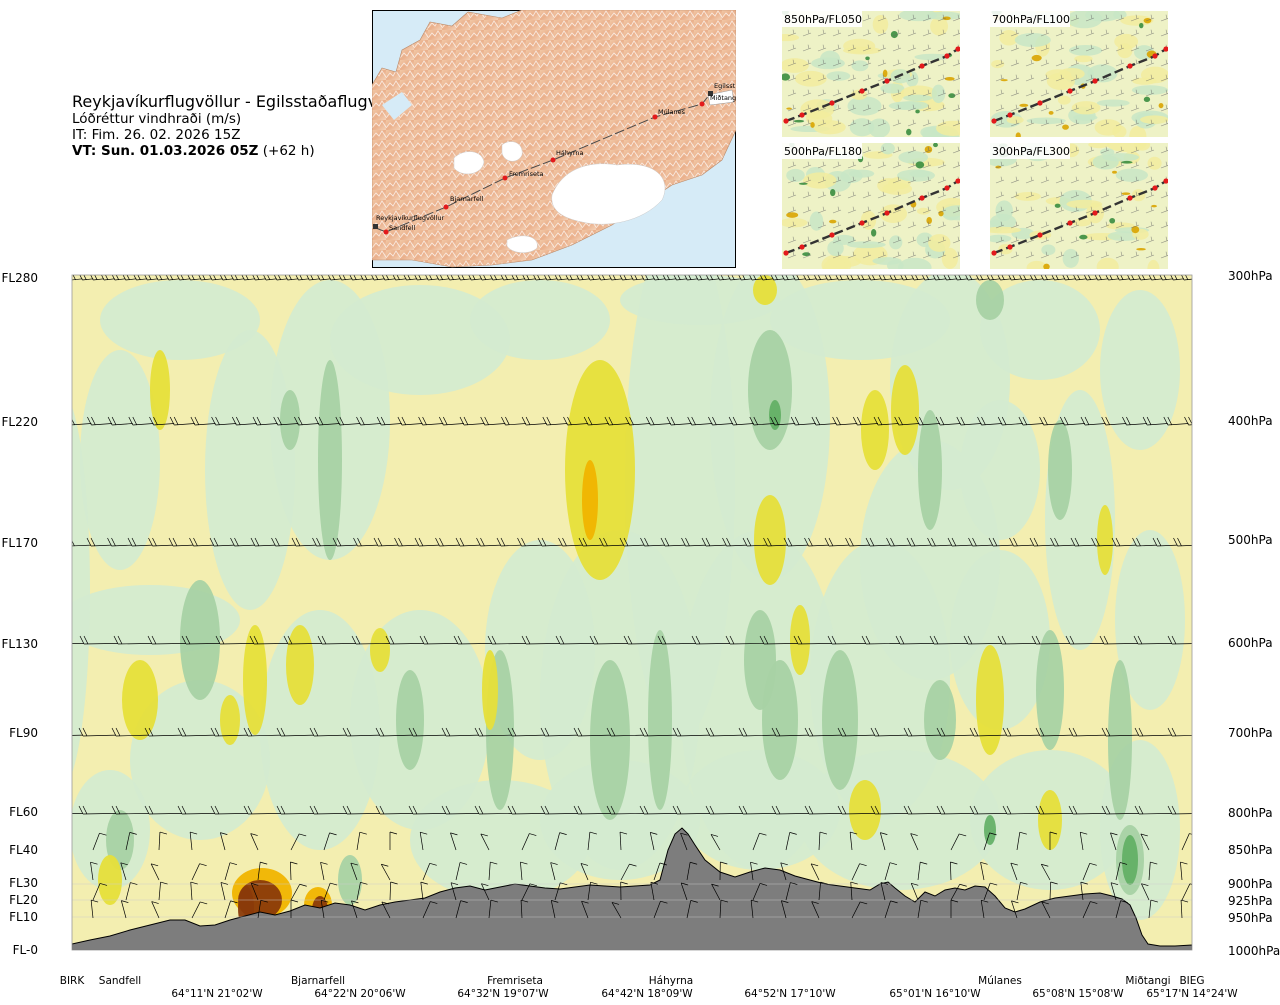 The height and width of the screenshot is (1005, 1280). Describe the element at coordinates (1079, 74) in the screenshot. I see `thumbnail-map: 700hPa/FL100` at that location.